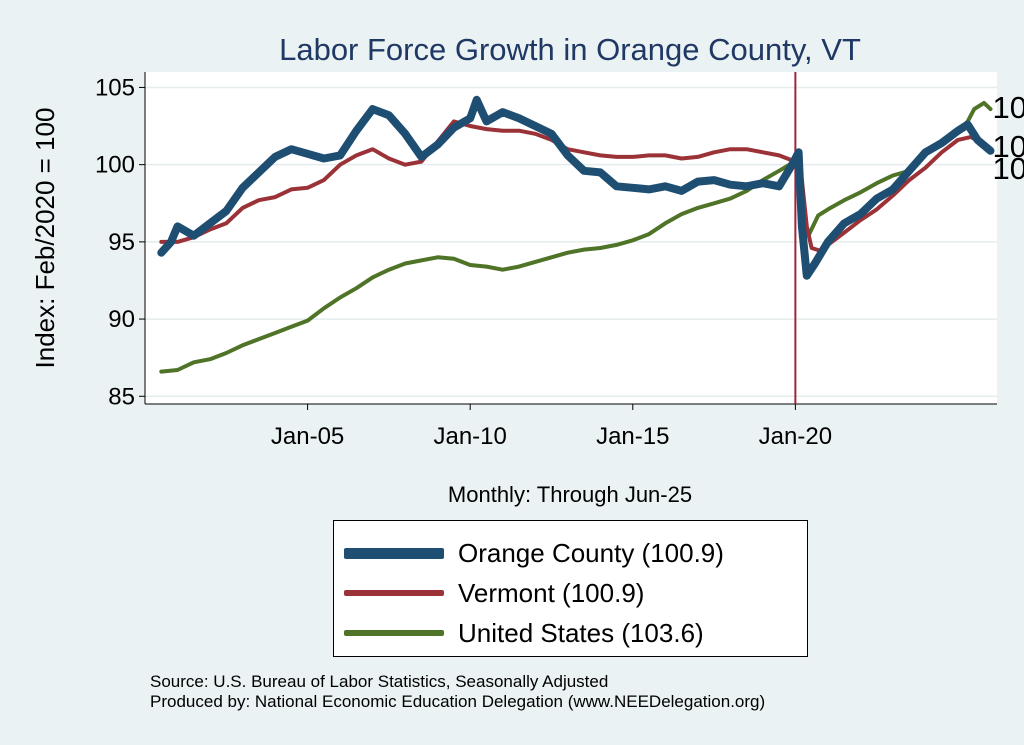 Image resolution: width=1024 pixels, height=745 pixels. I want to click on legend-item-united-states: United States (103.6), so click(524, 633).